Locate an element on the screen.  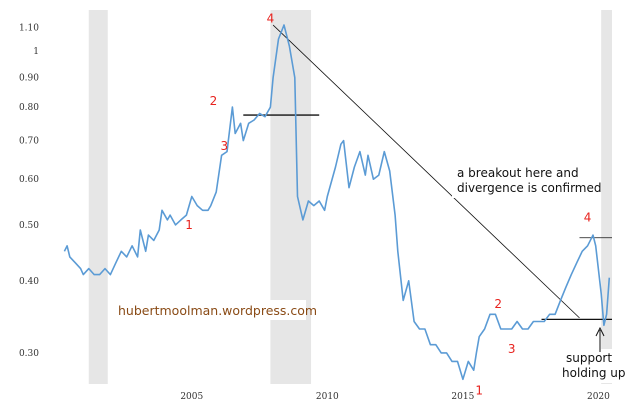
x-tick-label: 2020 is located at coordinates (598, 397).